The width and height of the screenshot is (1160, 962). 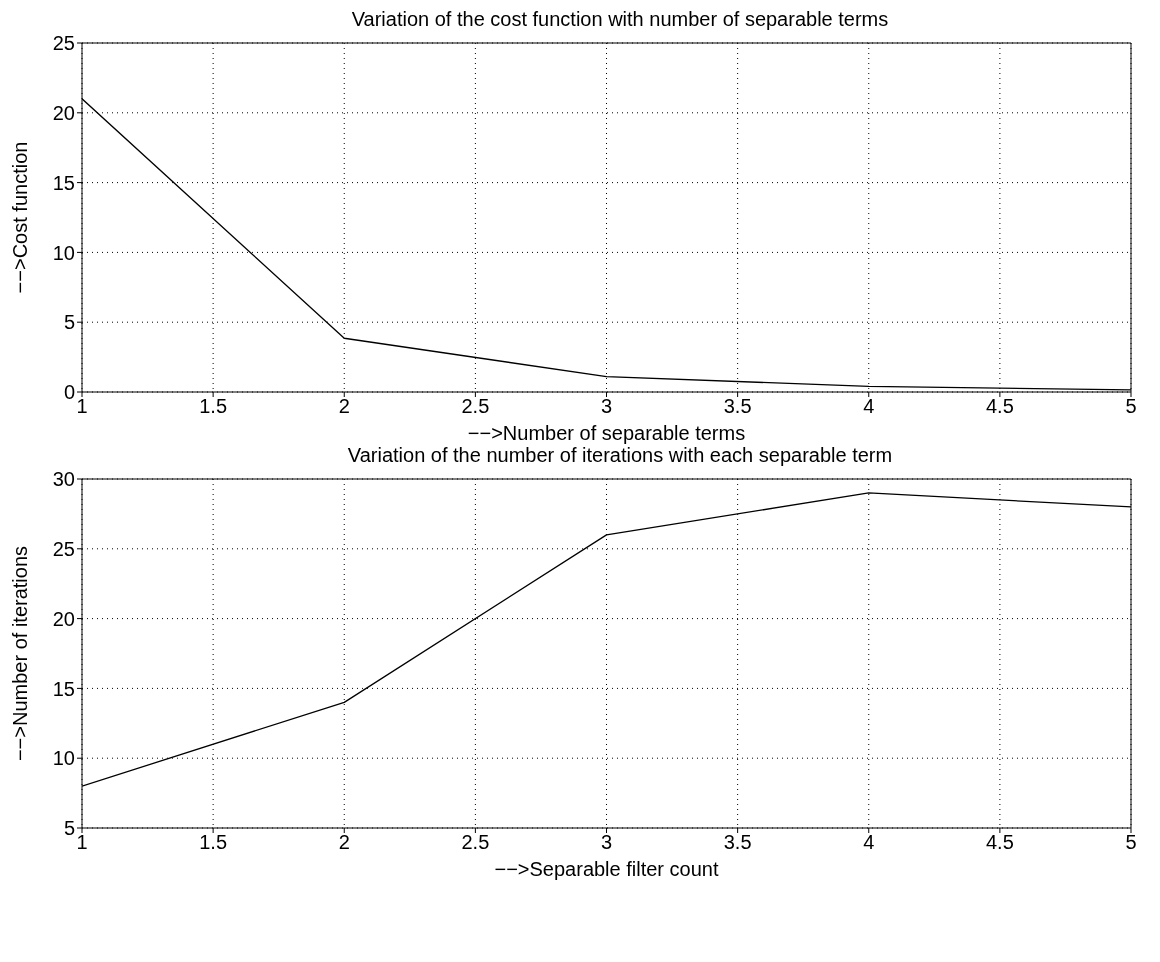 What do you see at coordinates (20, 653) in the screenshot?
I see `y-axis-title: −−>Number of iterations` at bounding box center [20, 653].